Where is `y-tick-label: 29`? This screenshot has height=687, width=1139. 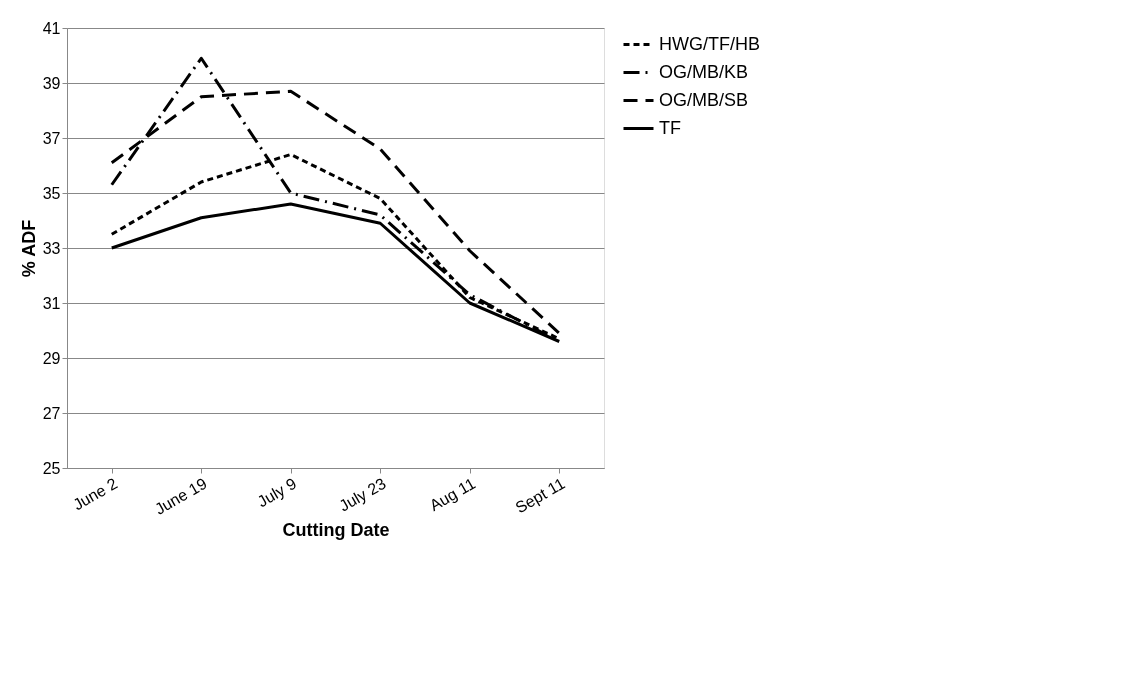
y-tick-label: 29 is located at coordinates (51, 358).